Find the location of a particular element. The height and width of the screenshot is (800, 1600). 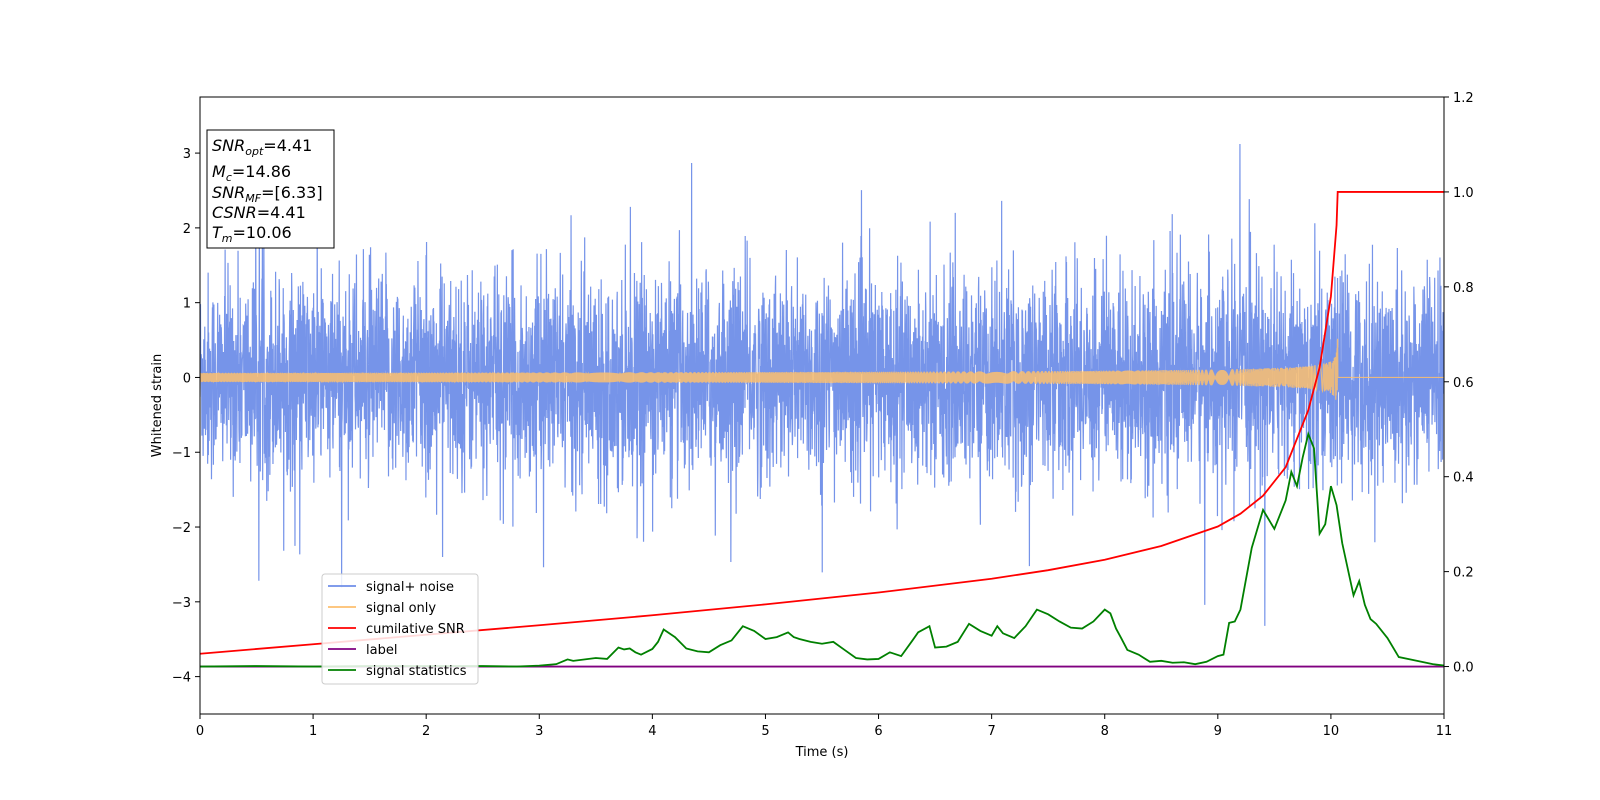

x-tick-label: 1 is located at coordinates (313, 731).